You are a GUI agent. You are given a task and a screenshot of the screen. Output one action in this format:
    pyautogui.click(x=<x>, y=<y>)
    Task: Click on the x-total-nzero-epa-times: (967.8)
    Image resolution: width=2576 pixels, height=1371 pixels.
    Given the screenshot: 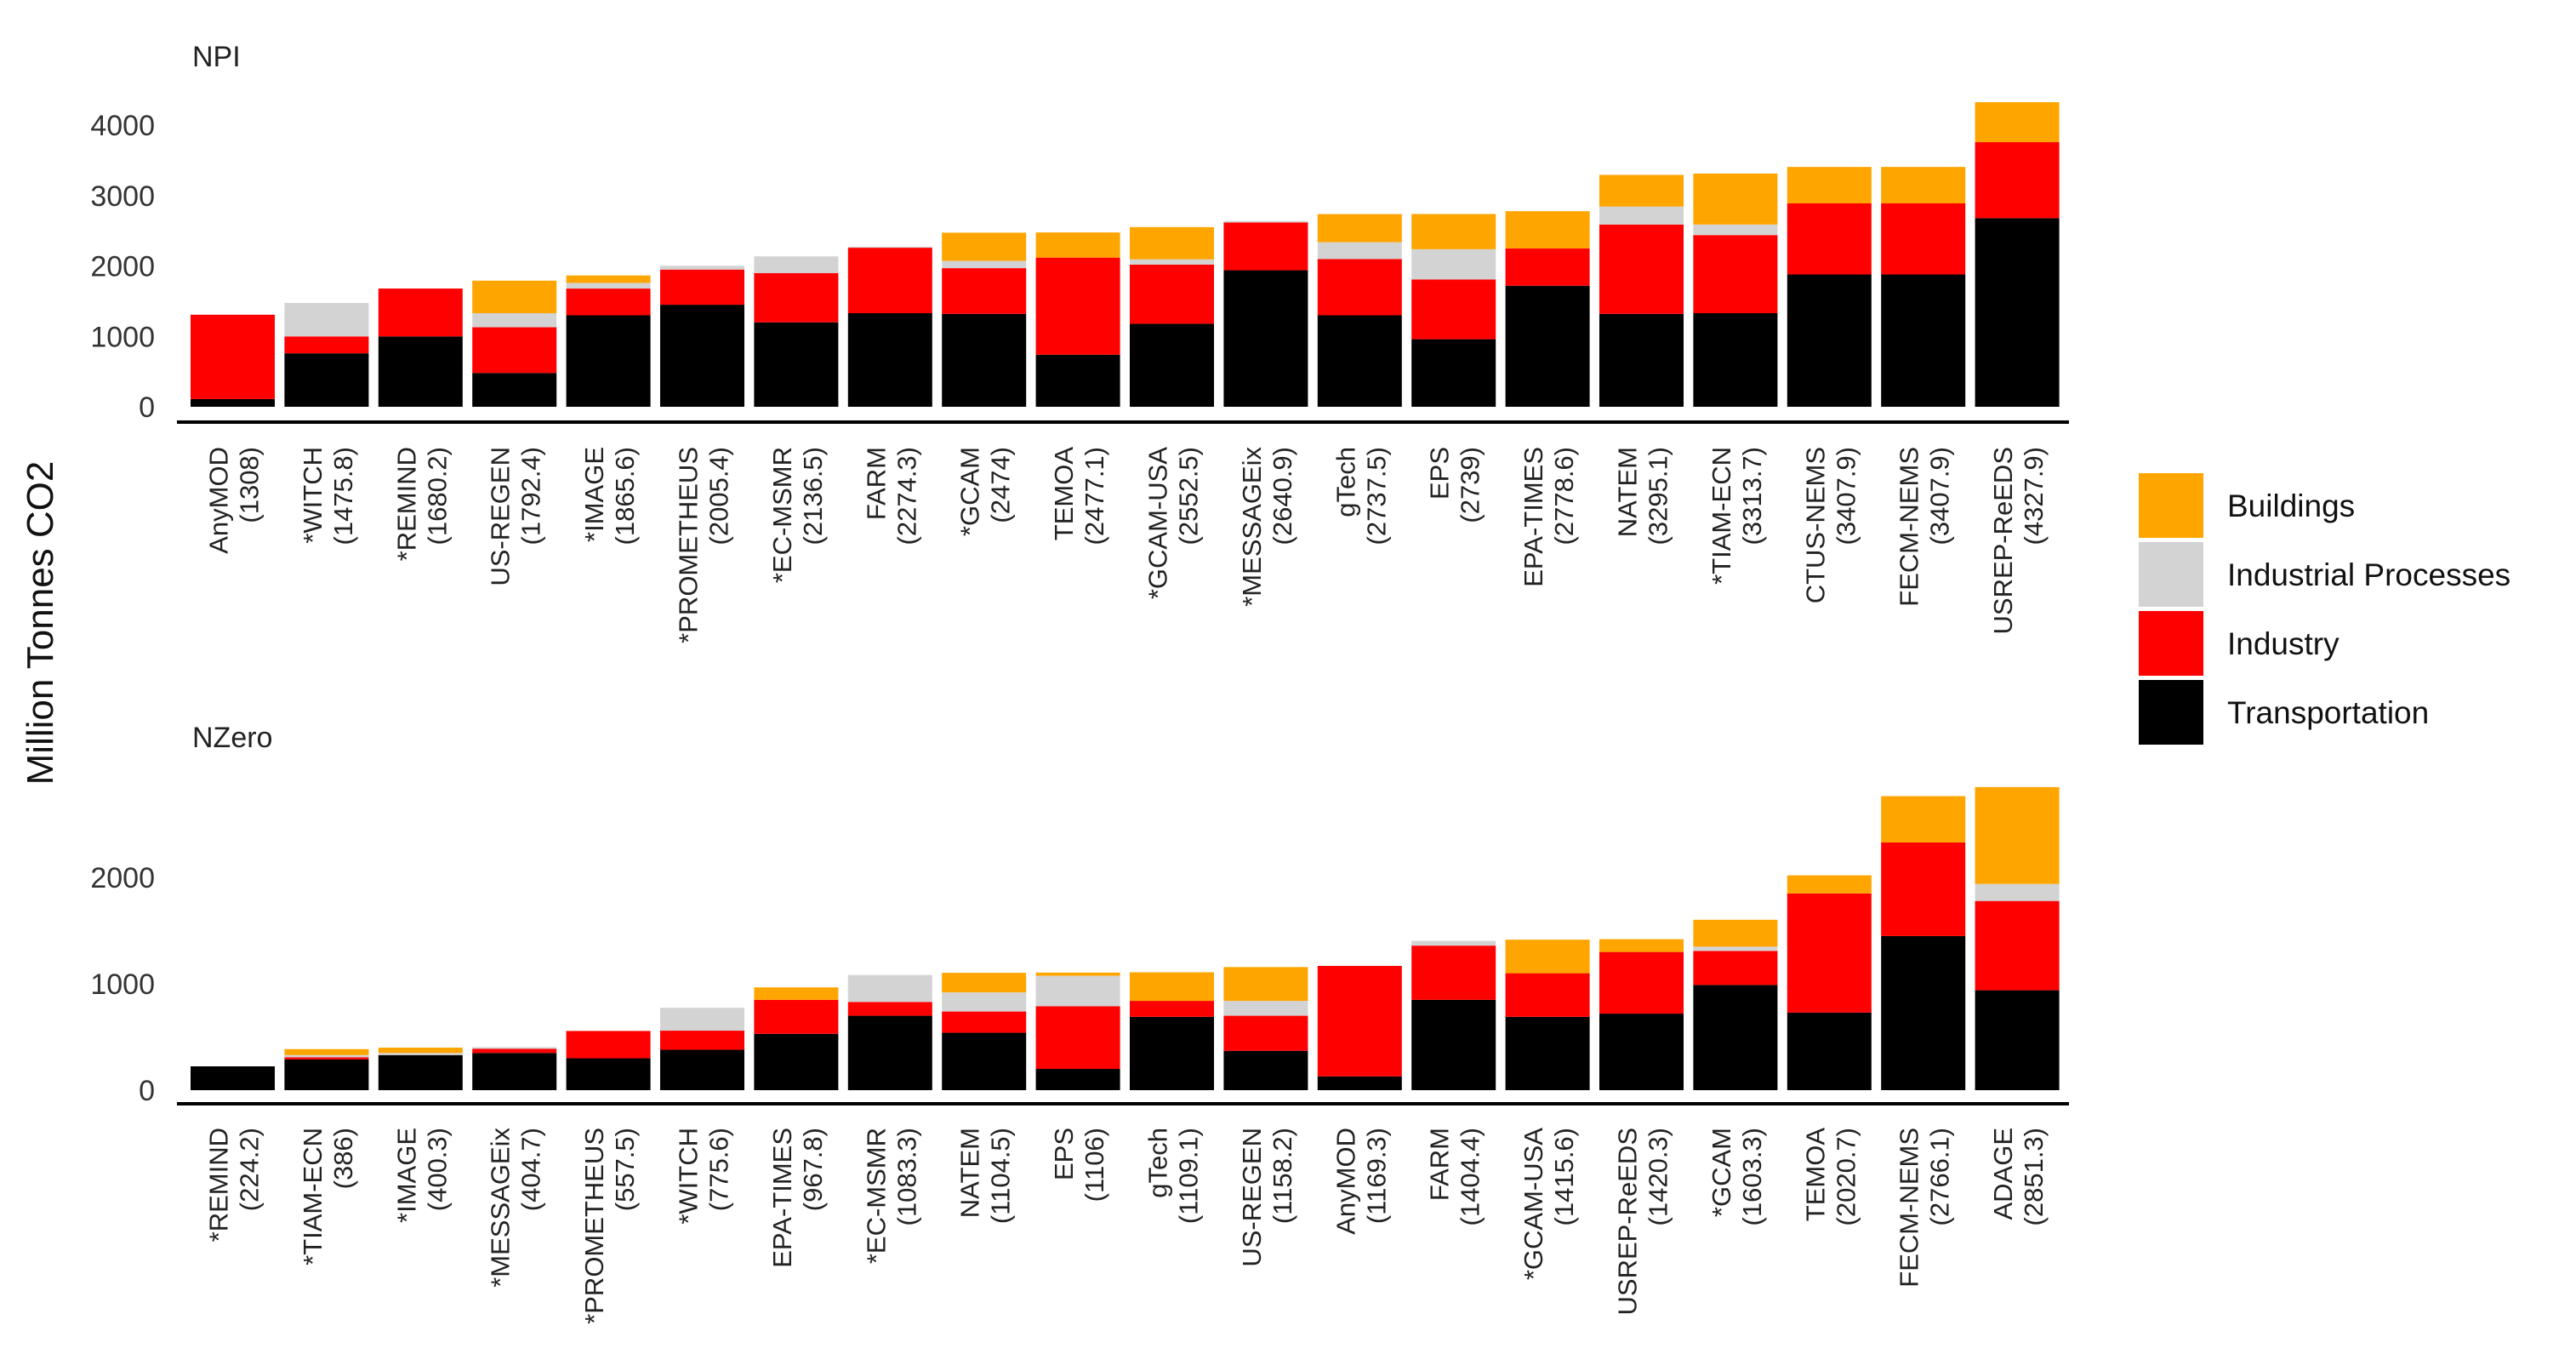 What is the action you would take?
    pyautogui.click(x=813, y=1169)
    